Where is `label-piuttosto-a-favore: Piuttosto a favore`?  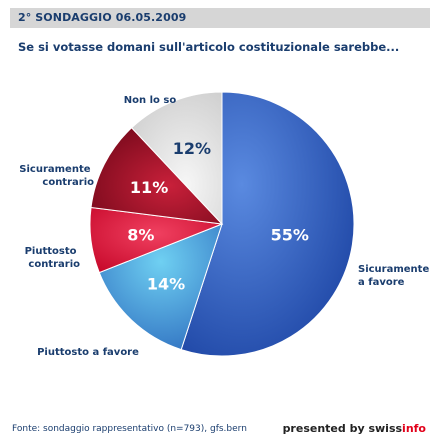
label-piuttosto-a-favore: Piuttosto a favore is located at coordinates (88, 352).